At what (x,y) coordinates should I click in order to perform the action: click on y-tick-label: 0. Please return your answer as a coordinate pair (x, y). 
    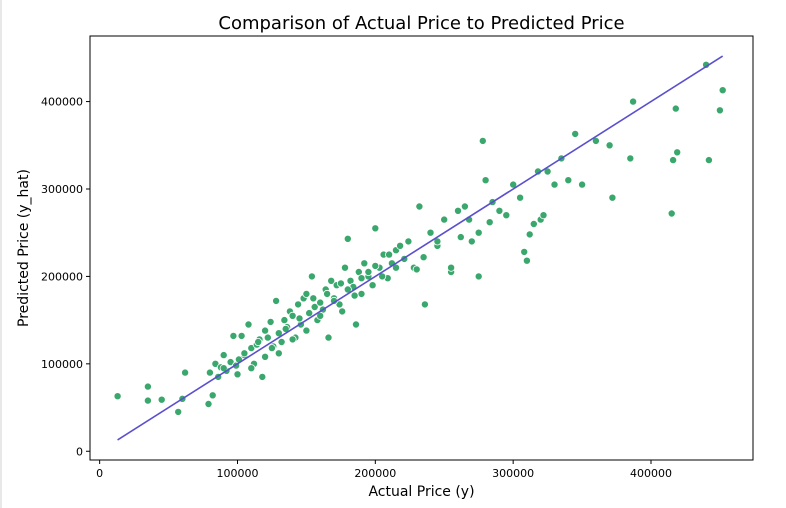
    Looking at the image, I should click on (79, 451).